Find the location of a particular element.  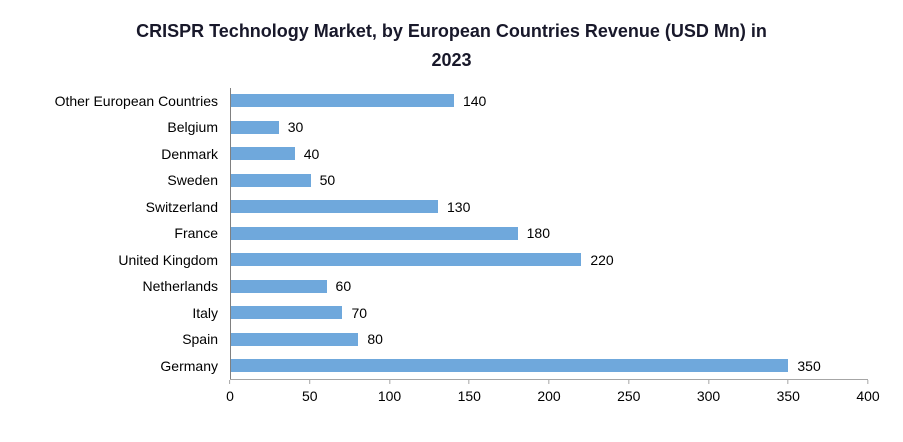

x-axis-tick: 200 is located at coordinates (549, 392).